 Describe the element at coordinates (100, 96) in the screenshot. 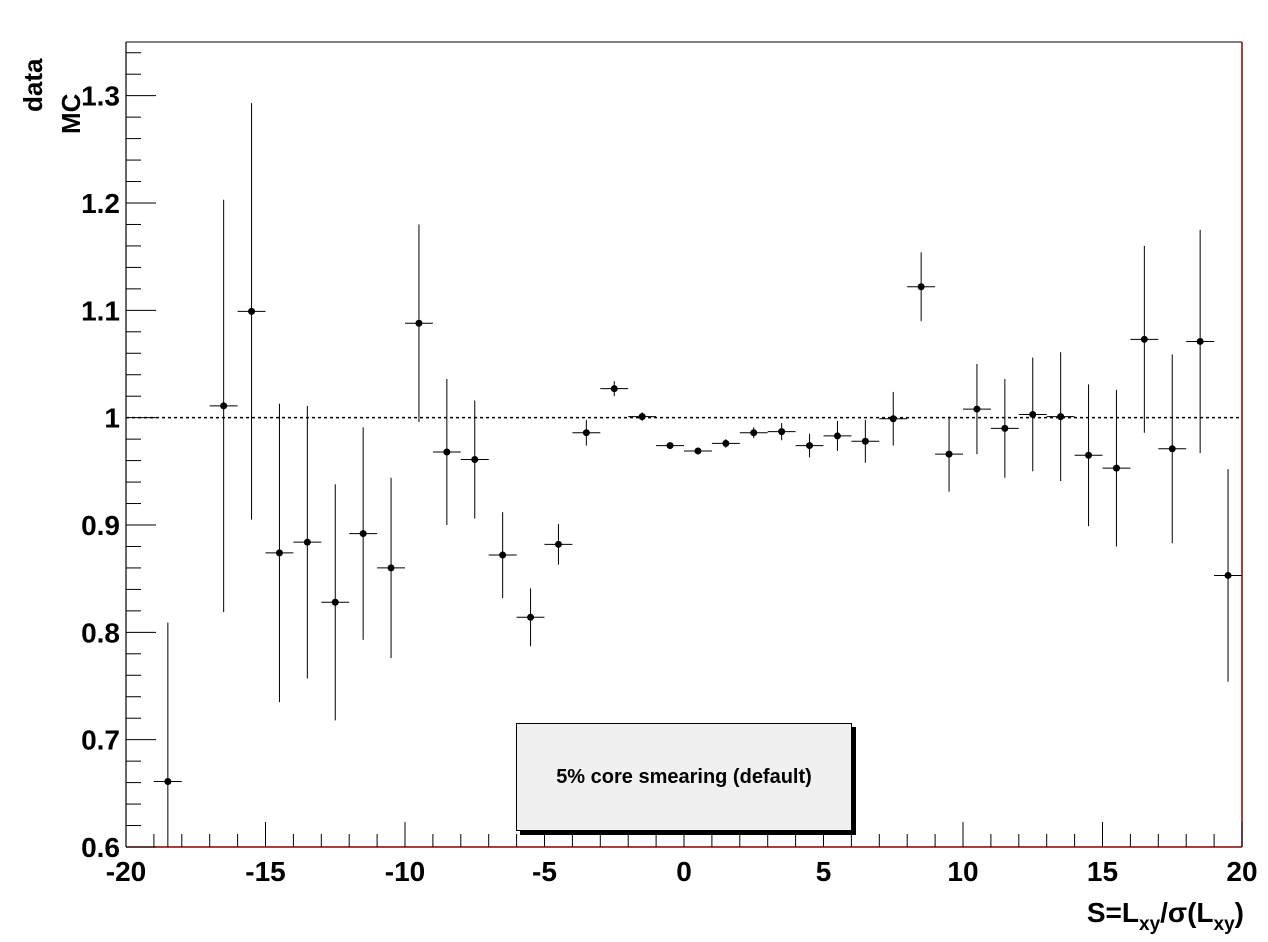

I see `y-tick-label: 1.3` at that location.